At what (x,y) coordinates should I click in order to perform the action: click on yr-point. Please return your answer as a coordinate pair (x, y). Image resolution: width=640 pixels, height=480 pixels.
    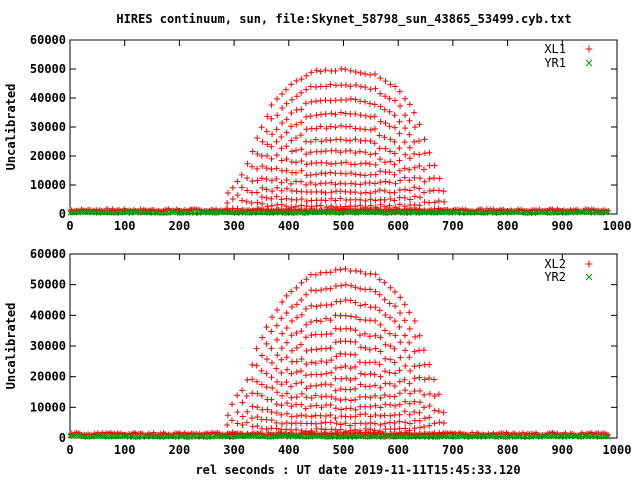
    Looking at the image, I should click on (398, 212).